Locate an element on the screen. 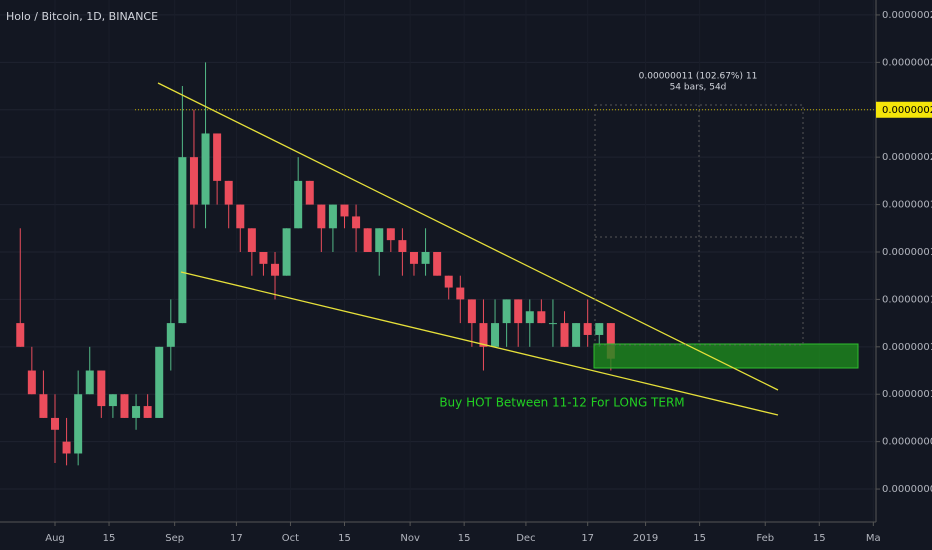  measure-box is located at coordinates (699, 225).